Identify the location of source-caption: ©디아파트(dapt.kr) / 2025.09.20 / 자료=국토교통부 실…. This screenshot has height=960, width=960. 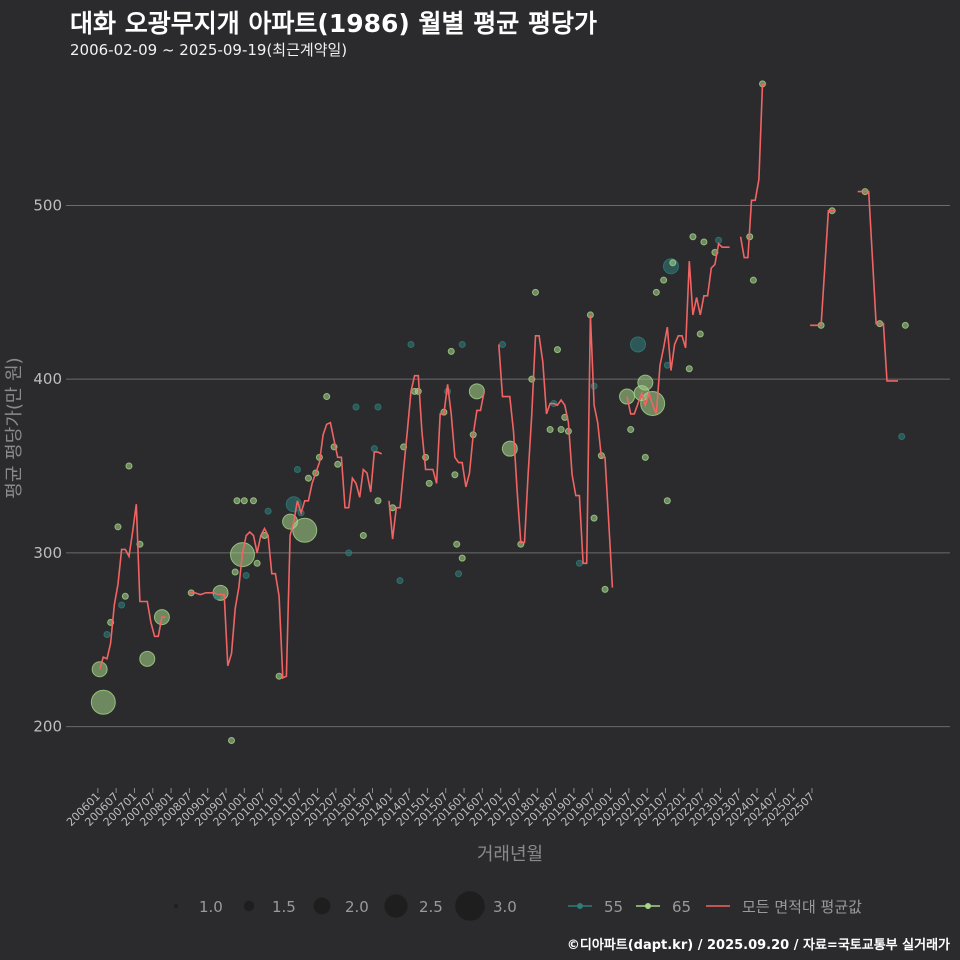
(758, 945).